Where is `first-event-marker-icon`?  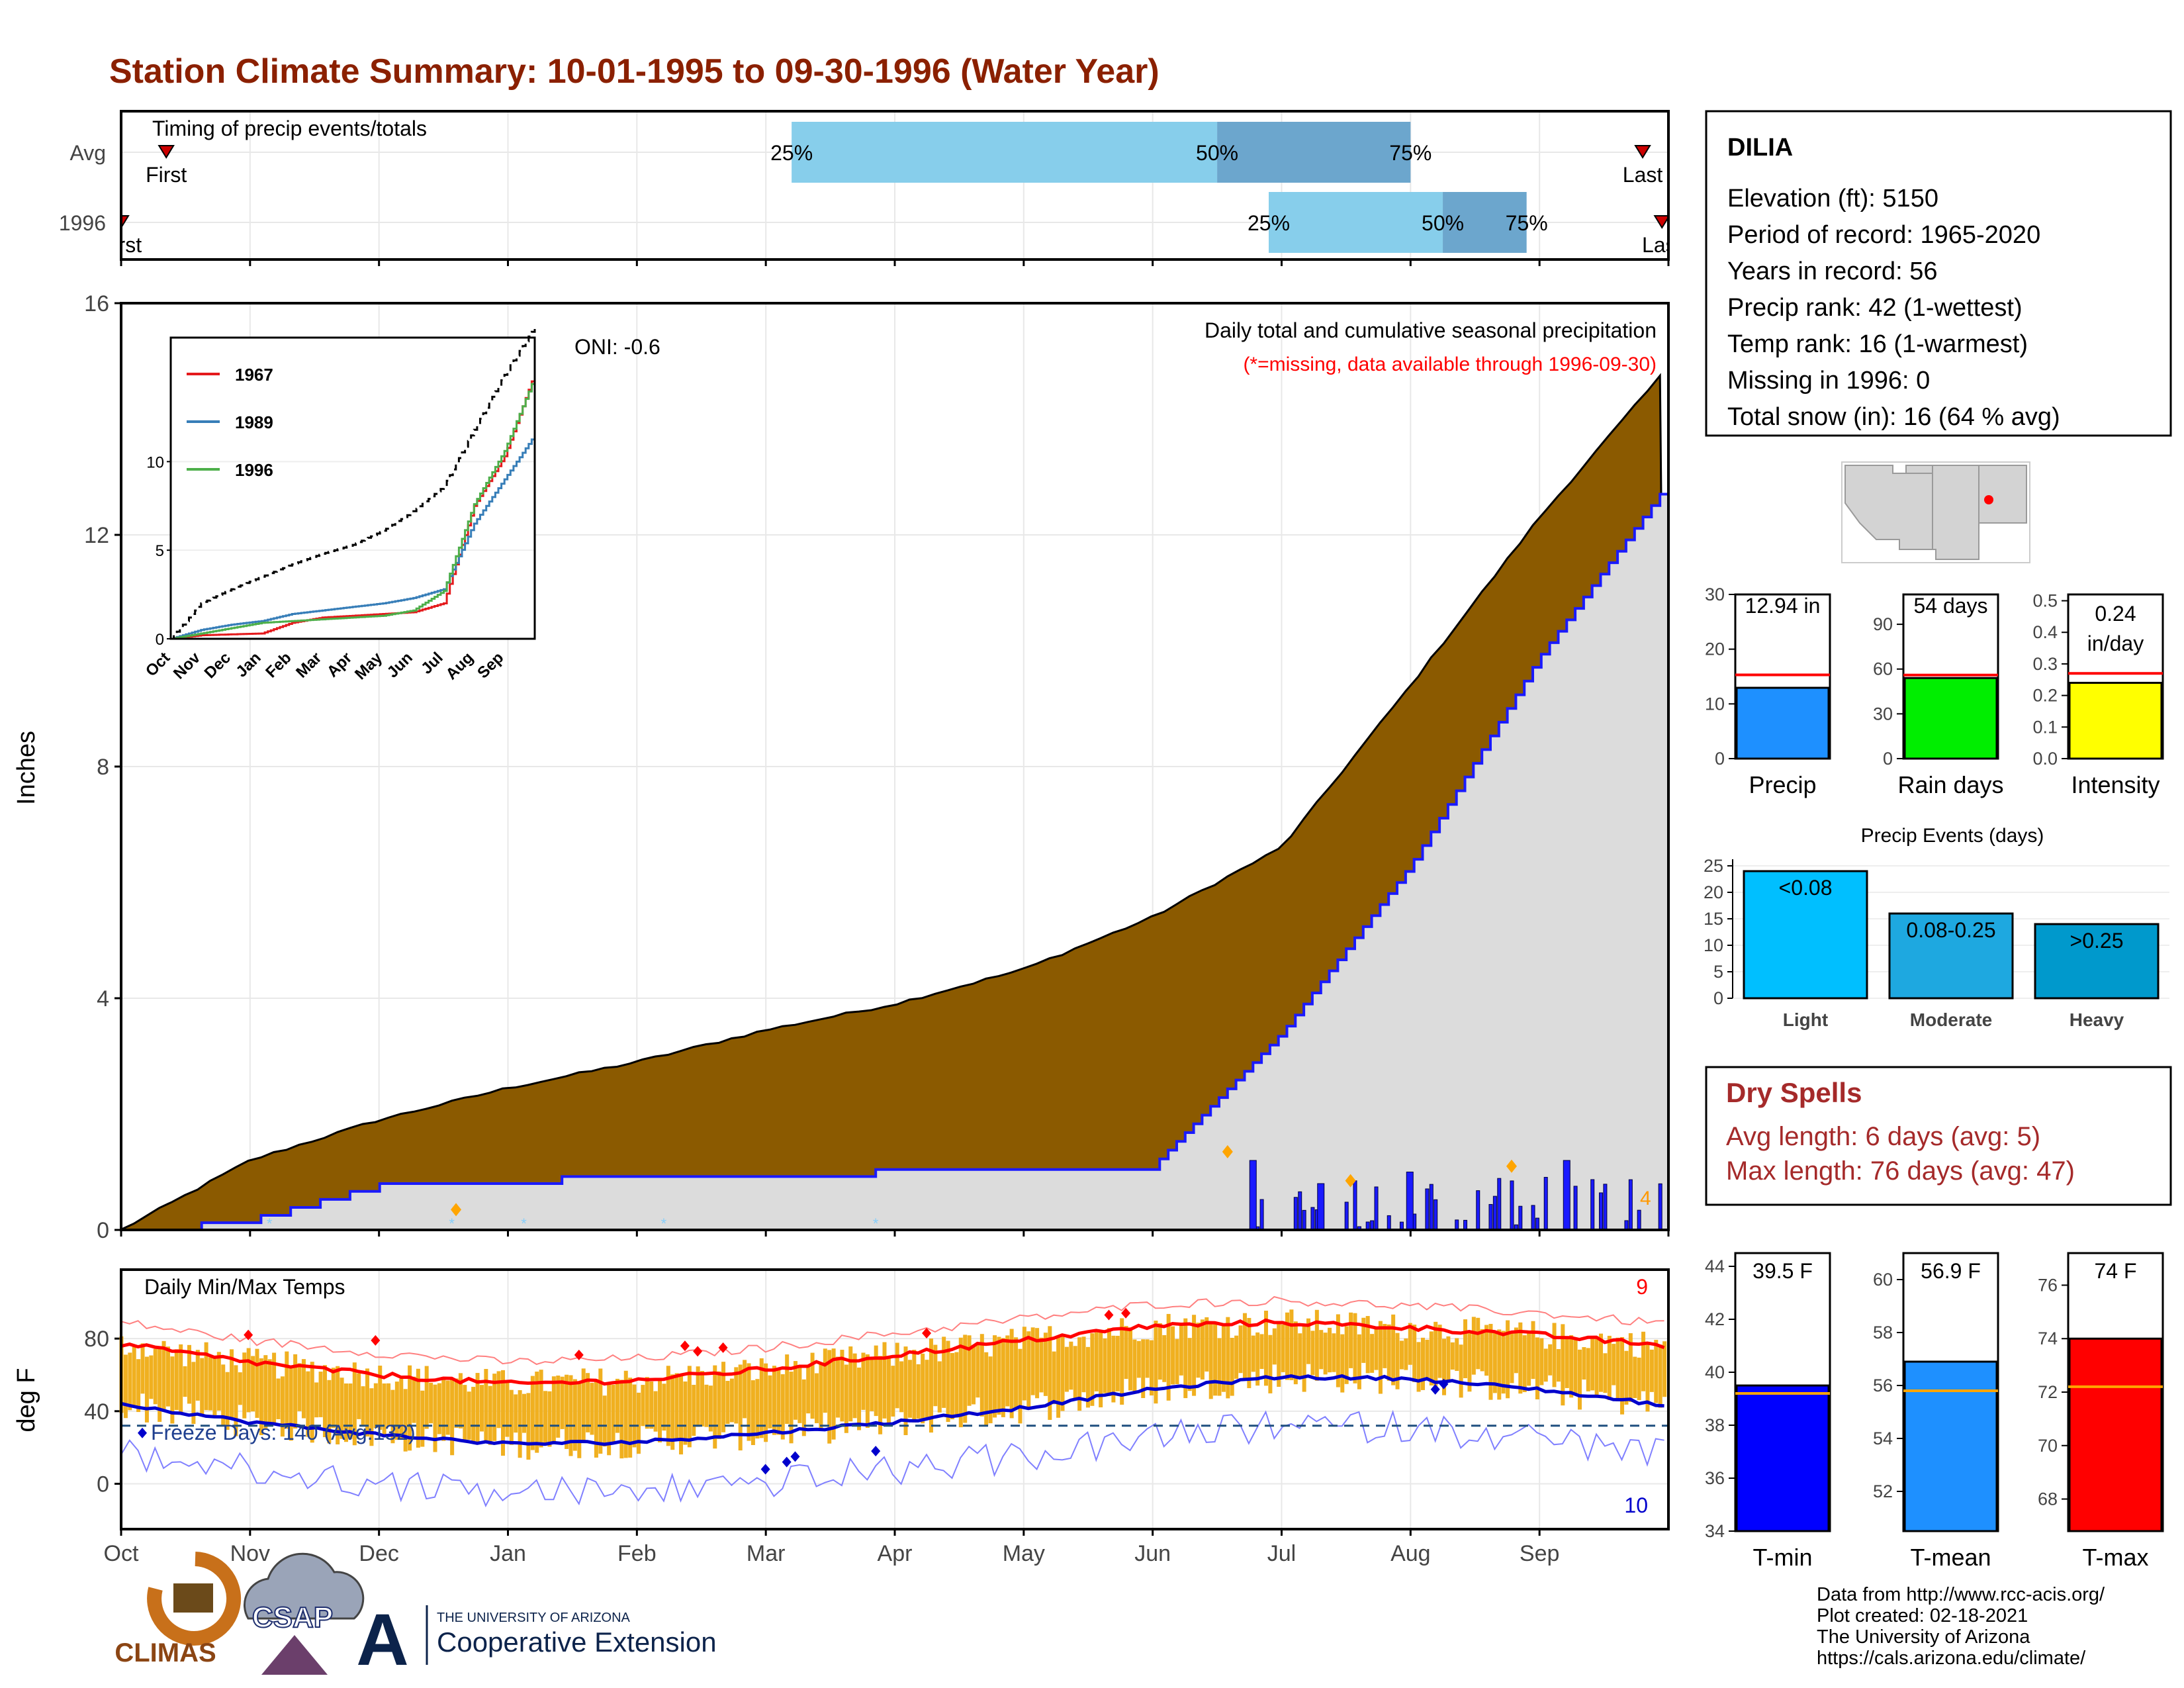
first-event-marker-icon is located at coordinates (167, 152).